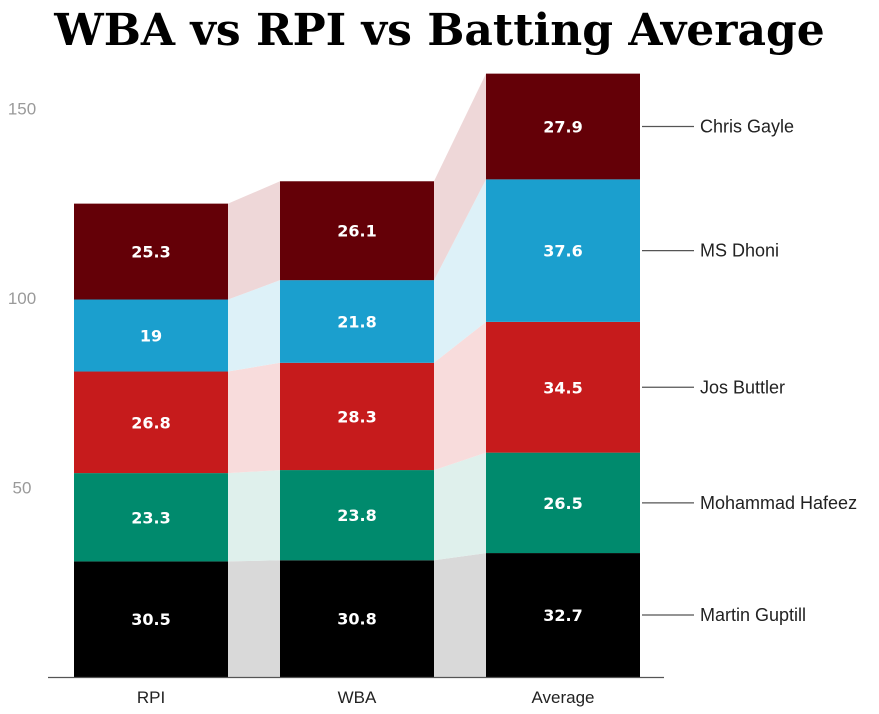 This screenshot has width=879, height=714. I want to click on x-tick-label: WBA, so click(357, 697).